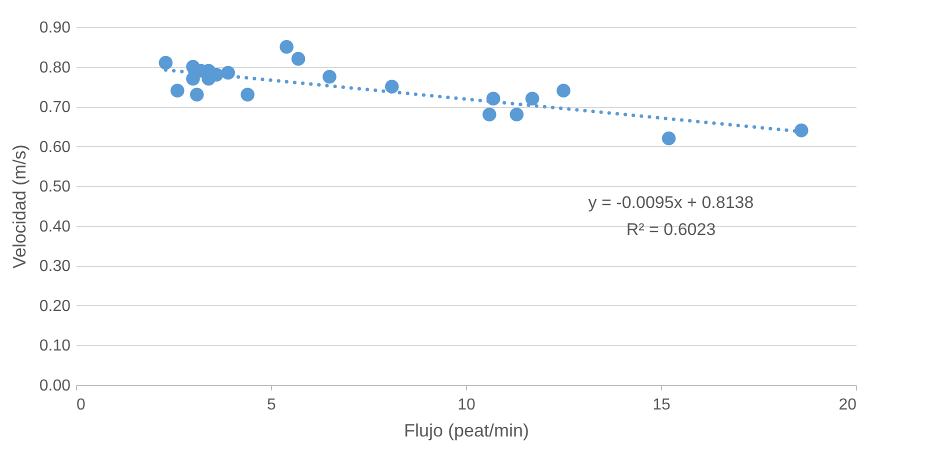  What do you see at coordinates (81, 405) in the screenshot?
I see `x-tick-label: 0` at bounding box center [81, 405].